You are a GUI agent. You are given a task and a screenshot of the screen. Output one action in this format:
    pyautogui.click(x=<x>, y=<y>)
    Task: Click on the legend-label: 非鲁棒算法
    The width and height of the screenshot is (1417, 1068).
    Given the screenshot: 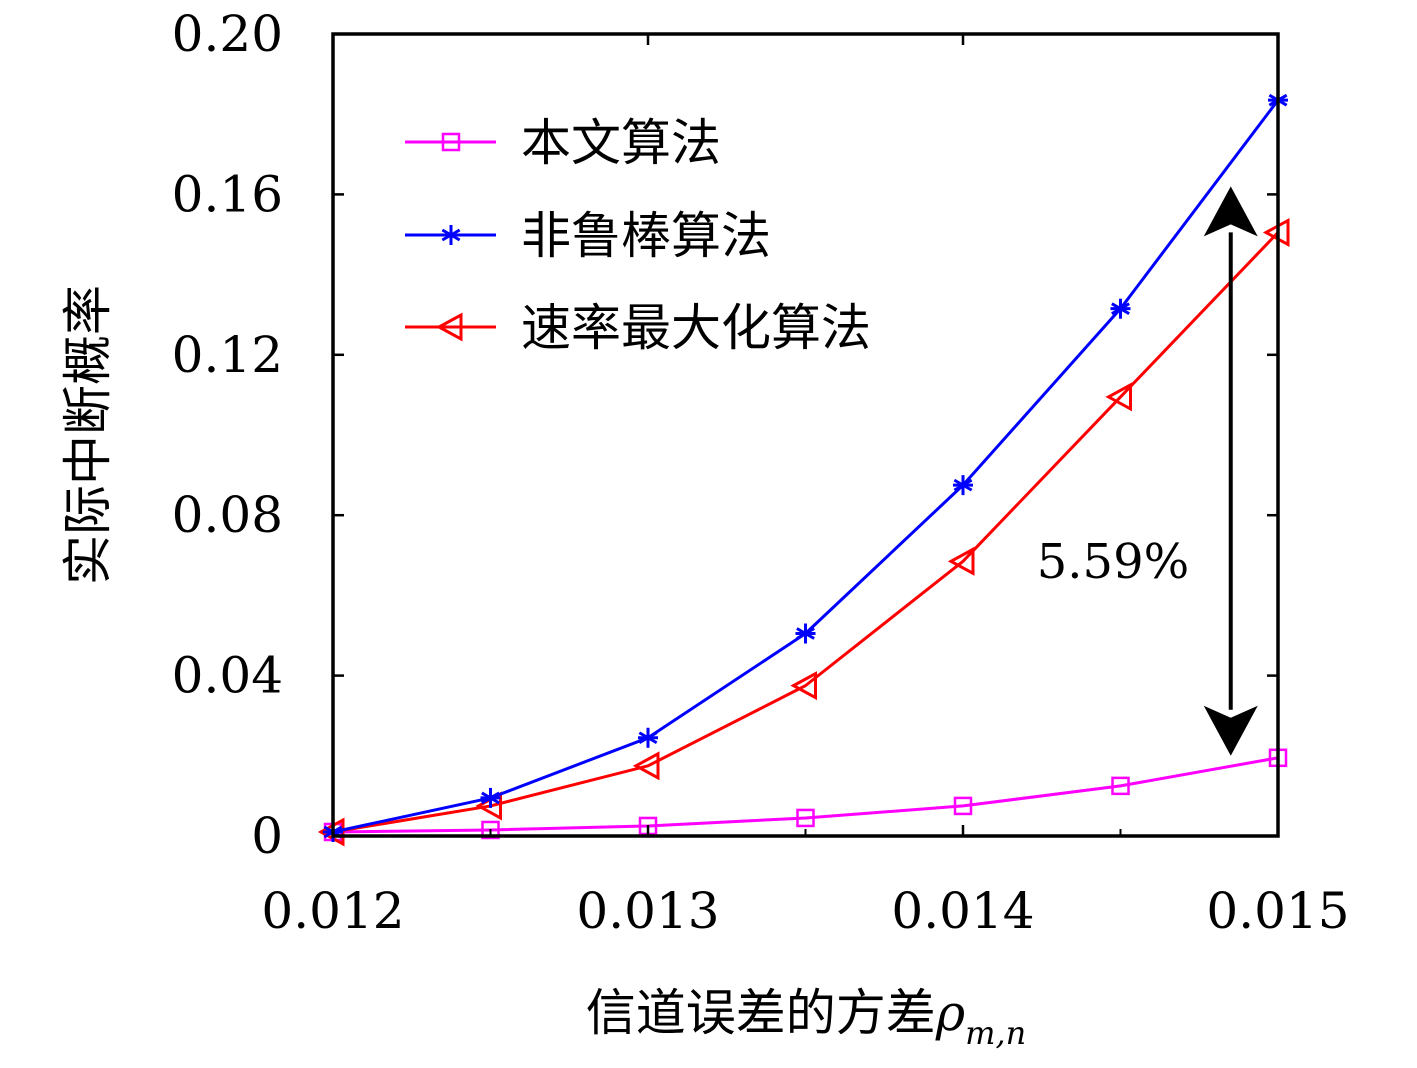 What is the action you would take?
    pyautogui.click(x=646, y=236)
    